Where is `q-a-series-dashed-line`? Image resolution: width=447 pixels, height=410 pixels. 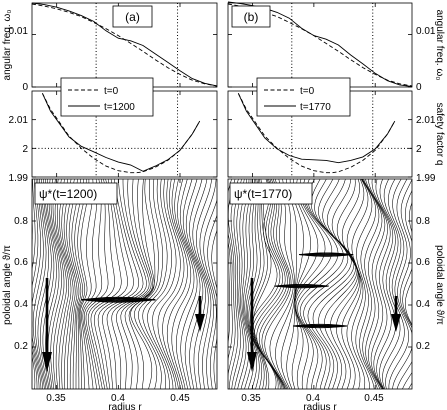
q-a-series-dashed-line is located at coordinates (121, 133).